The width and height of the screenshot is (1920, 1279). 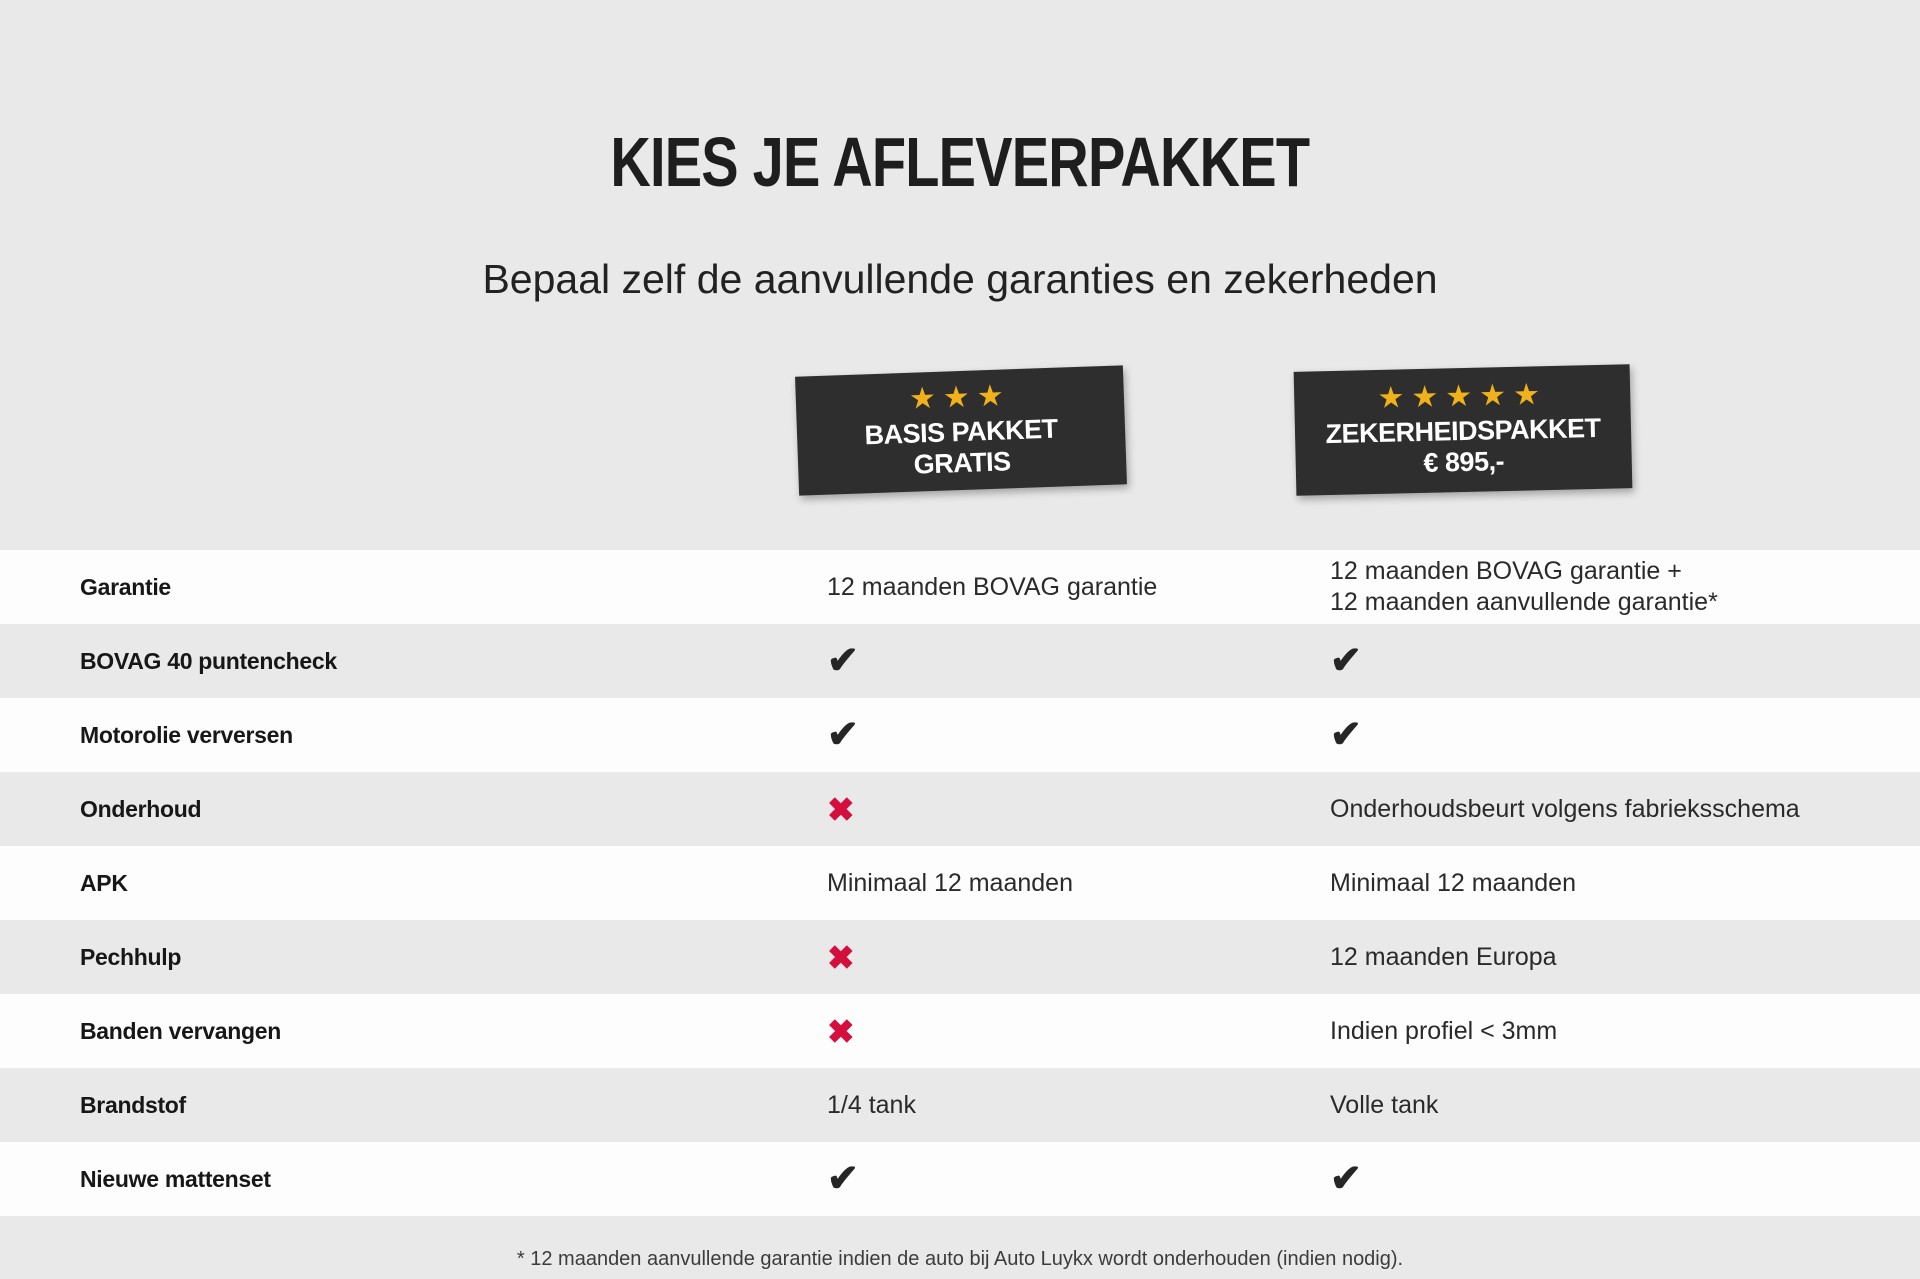 I want to click on basis-cell: Minimaal 12 maanden, so click(x=1078, y=883).